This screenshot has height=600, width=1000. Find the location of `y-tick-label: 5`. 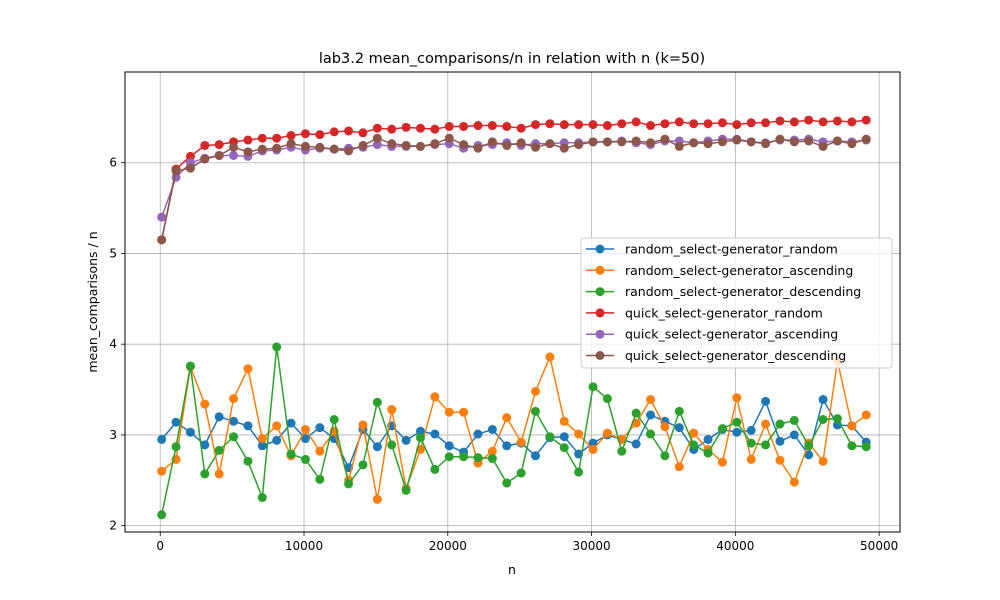

y-tick-label: 5 is located at coordinates (113, 253).